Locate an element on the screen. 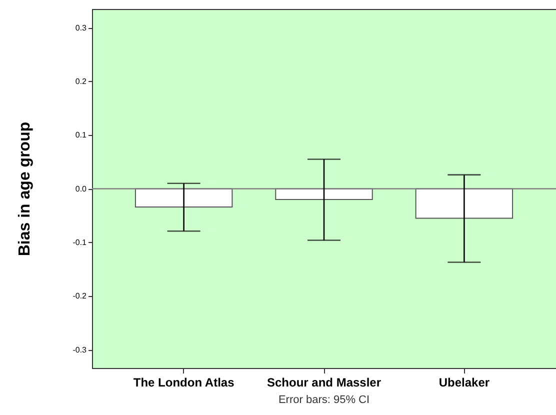 The image size is (556, 415). y-tick-label: 0.0 is located at coordinates (81, 189).